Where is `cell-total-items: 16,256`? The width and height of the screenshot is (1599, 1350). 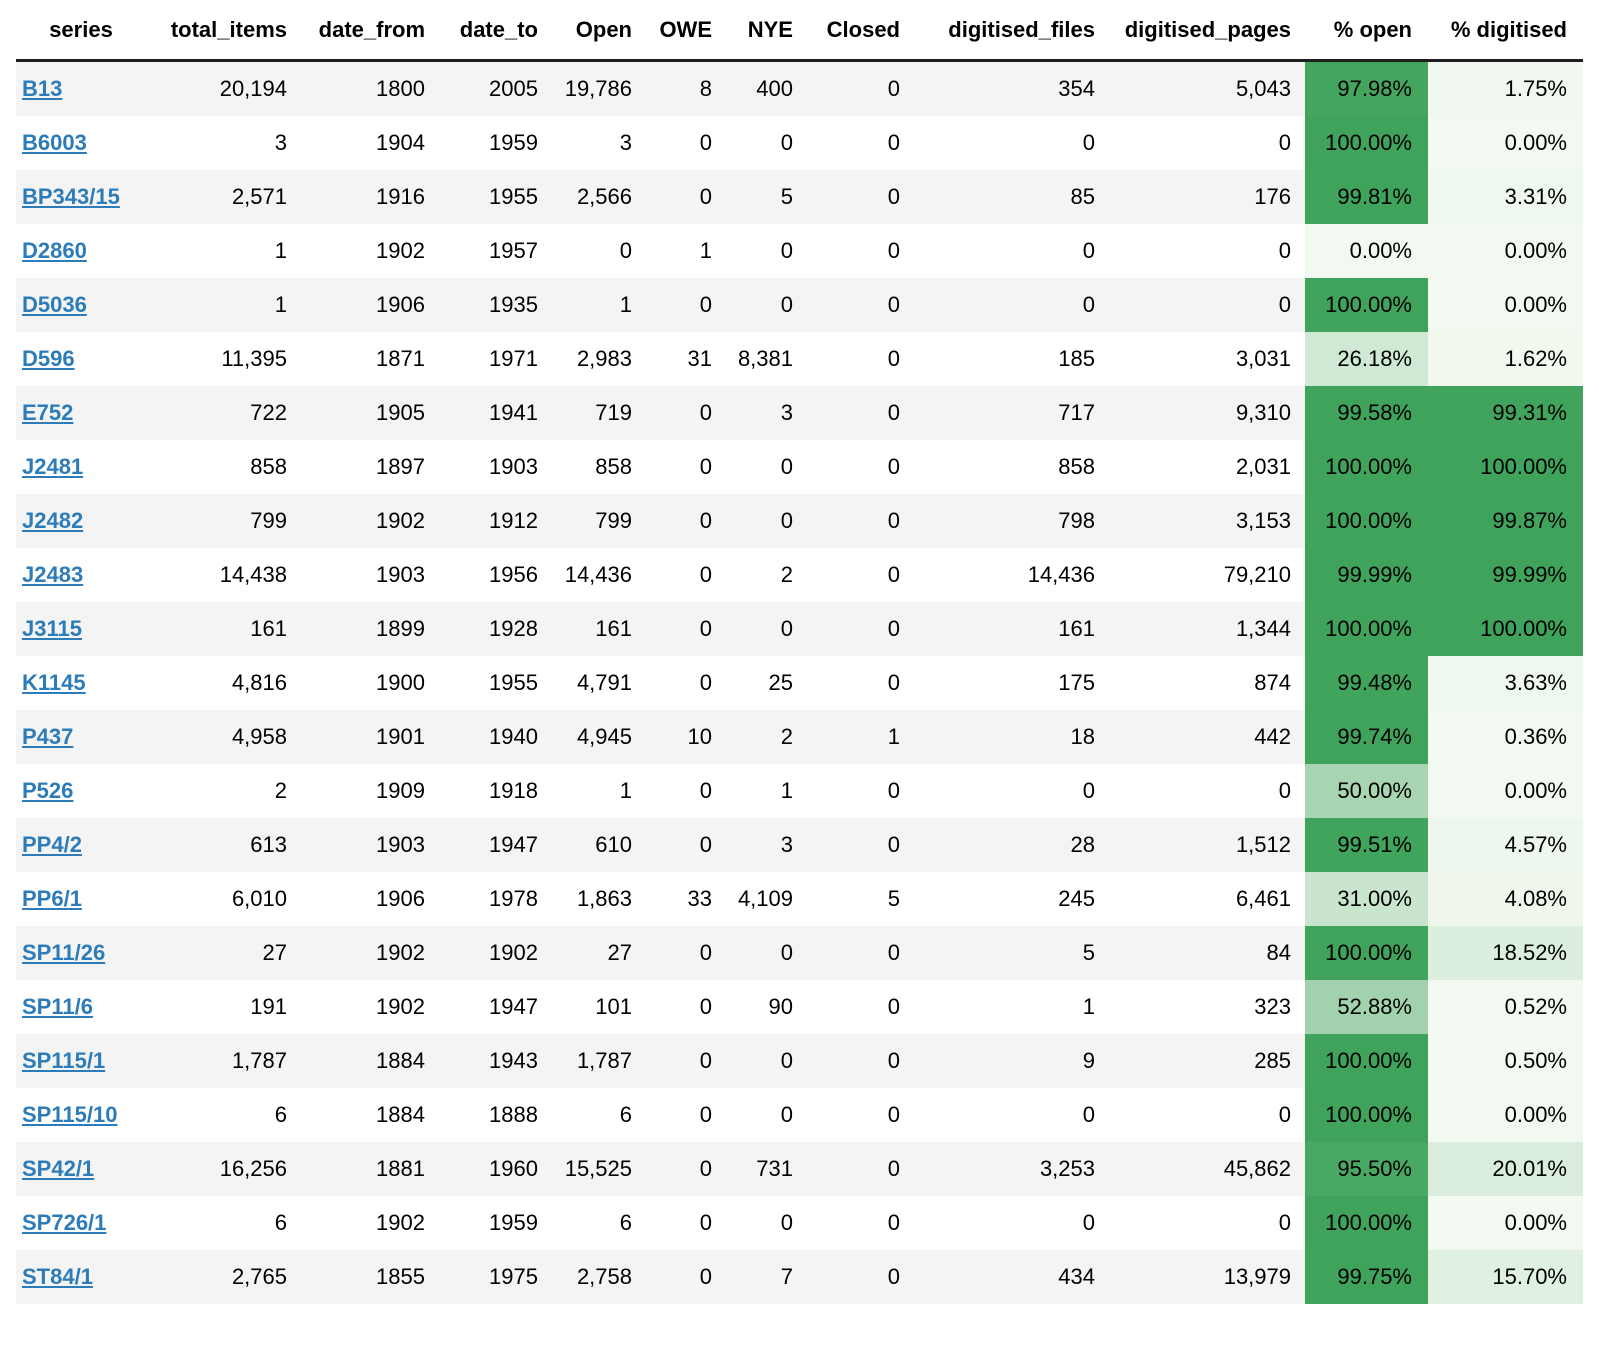 cell-total-items: 16,256 is located at coordinates (223, 1169).